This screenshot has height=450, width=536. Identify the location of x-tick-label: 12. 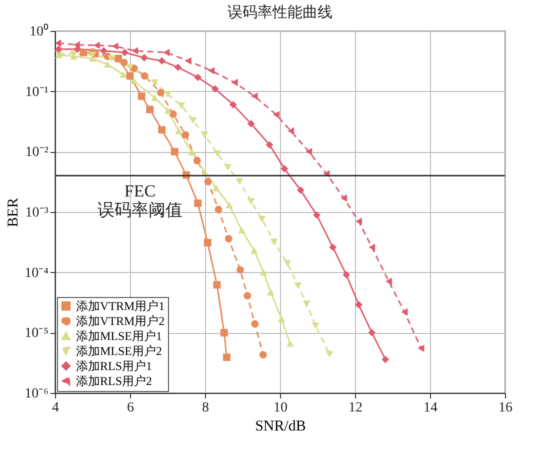
(355, 408).